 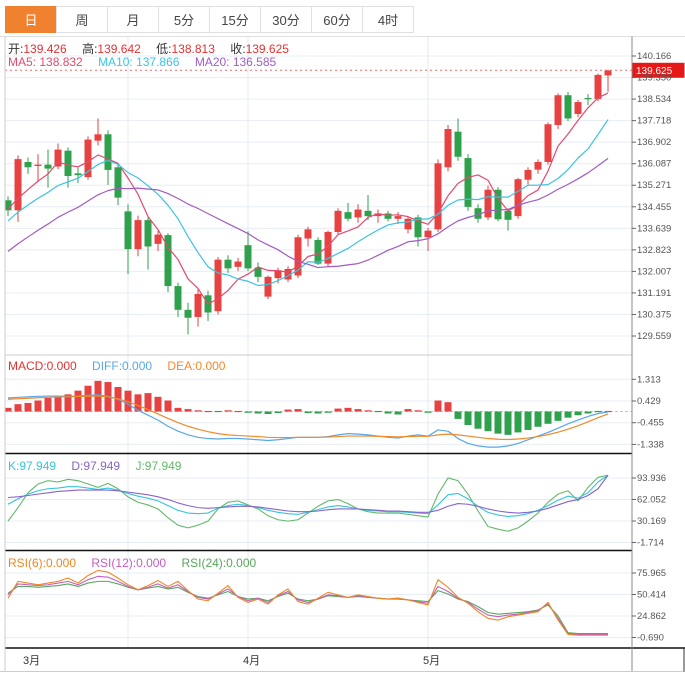 What do you see at coordinates (32, 466) in the screenshot?
I see `k-value: K:97.949` at bounding box center [32, 466].